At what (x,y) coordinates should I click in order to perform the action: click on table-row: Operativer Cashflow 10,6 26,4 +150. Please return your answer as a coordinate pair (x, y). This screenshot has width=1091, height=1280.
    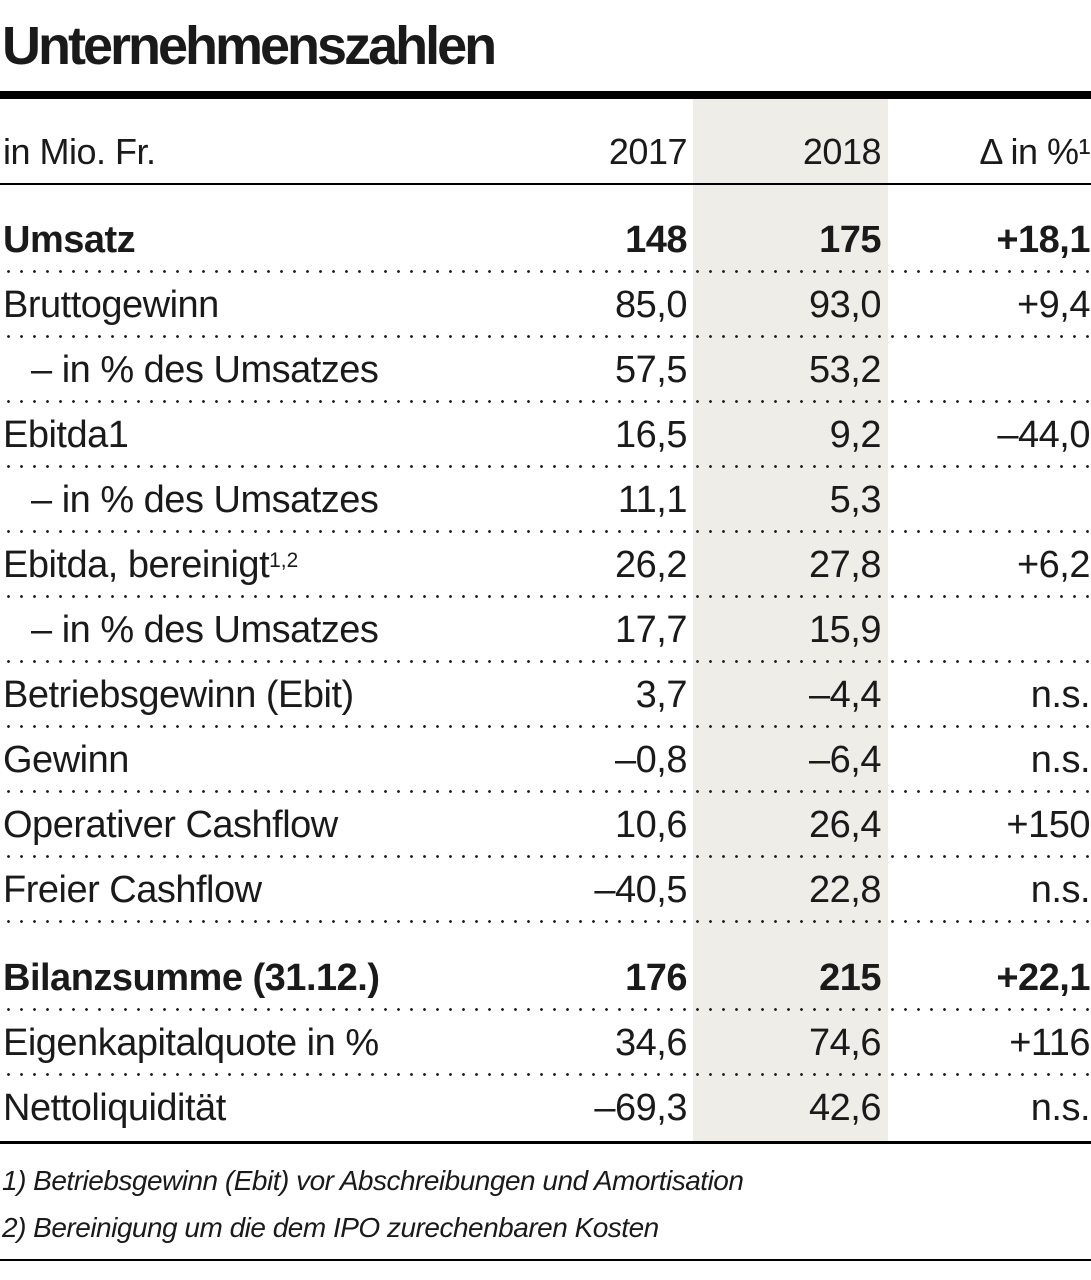
    Looking at the image, I should click on (545, 826).